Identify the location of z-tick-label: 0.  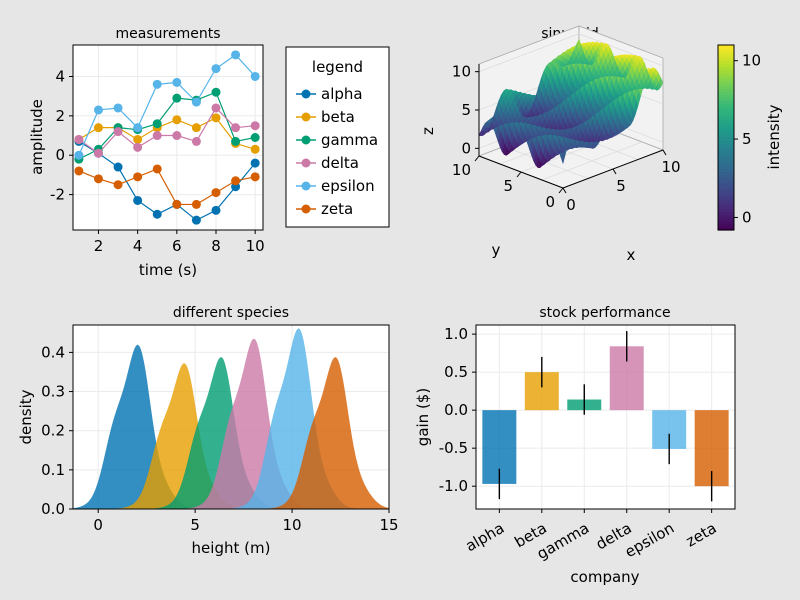
(466, 148).